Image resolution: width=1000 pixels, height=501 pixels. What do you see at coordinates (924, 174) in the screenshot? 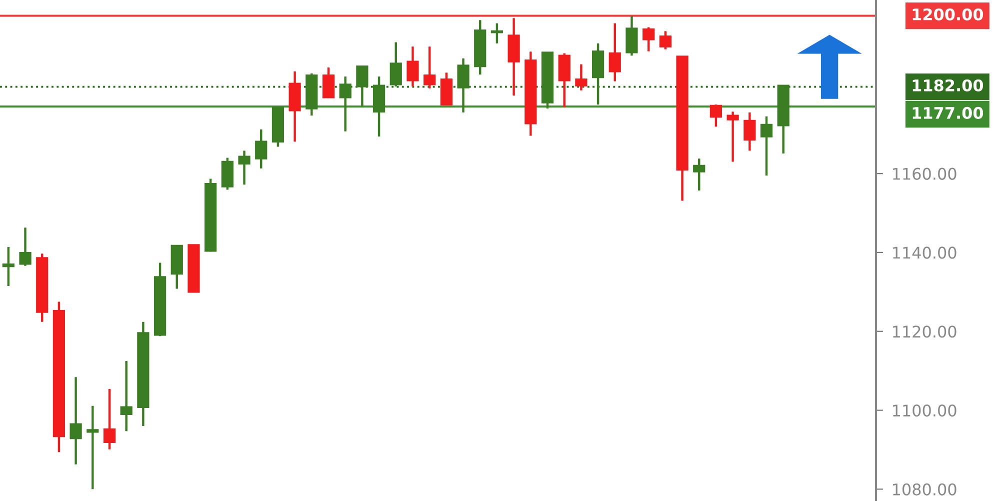
I see `y-tick-label: 1160.00` at bounding box center [924, 174].